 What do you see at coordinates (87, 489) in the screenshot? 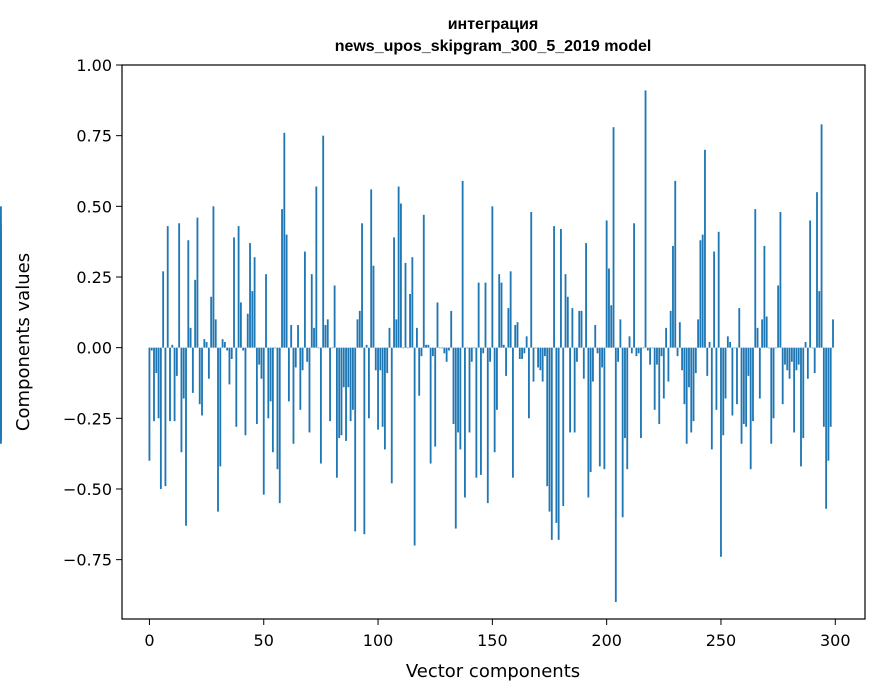
I see `y-tick-label: −0.50` at bounding box center [87, 489].